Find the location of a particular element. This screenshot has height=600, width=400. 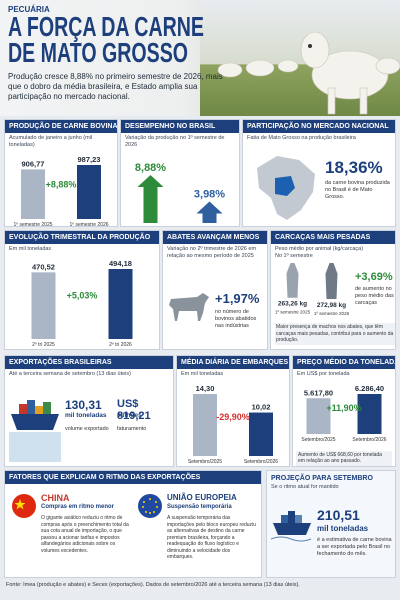

export-unit: milhões is located at coordinates (129, 415).